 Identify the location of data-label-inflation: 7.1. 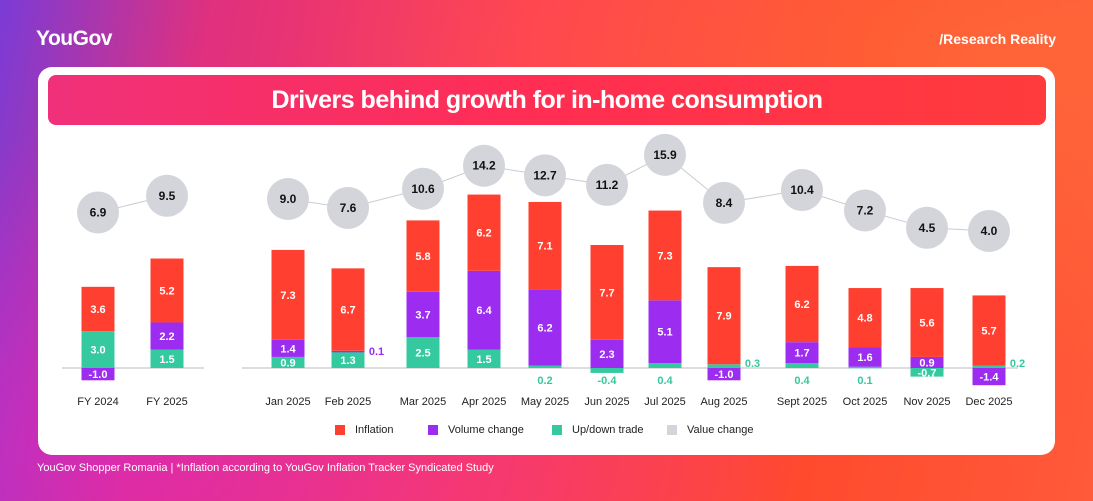
(544, 247).